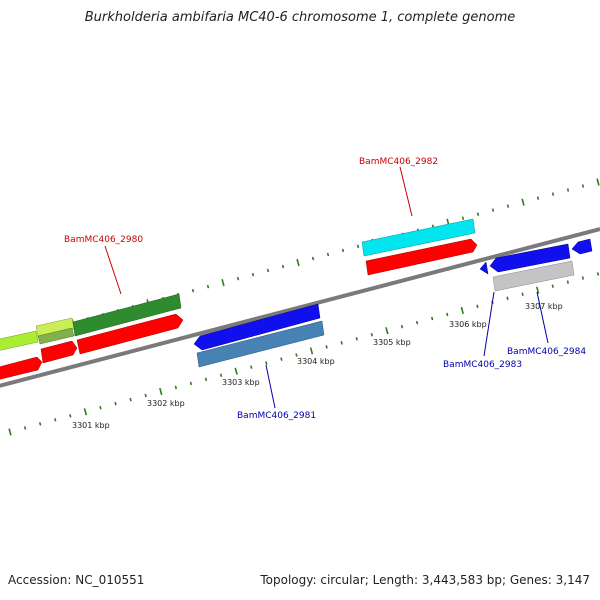  Describe the element at coordinates (546, 352) in the screenshot. I see `gene-label-2984: BamMC406_2984` at that location.